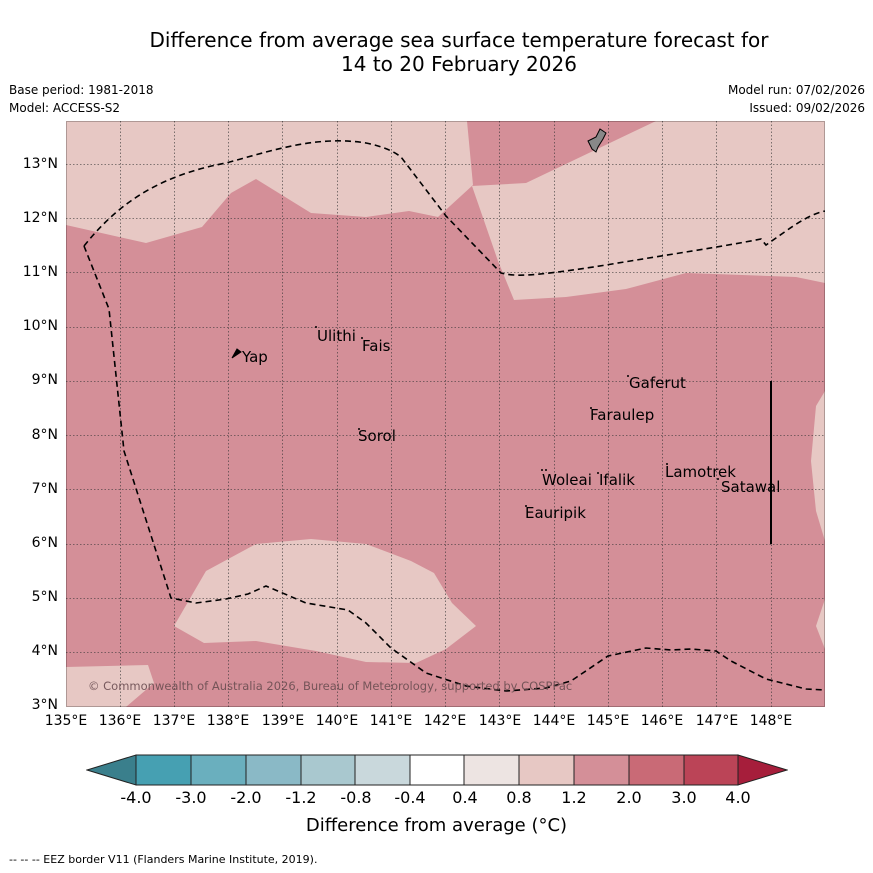  I want to click on place-yap: Yap, so click(254, 357).